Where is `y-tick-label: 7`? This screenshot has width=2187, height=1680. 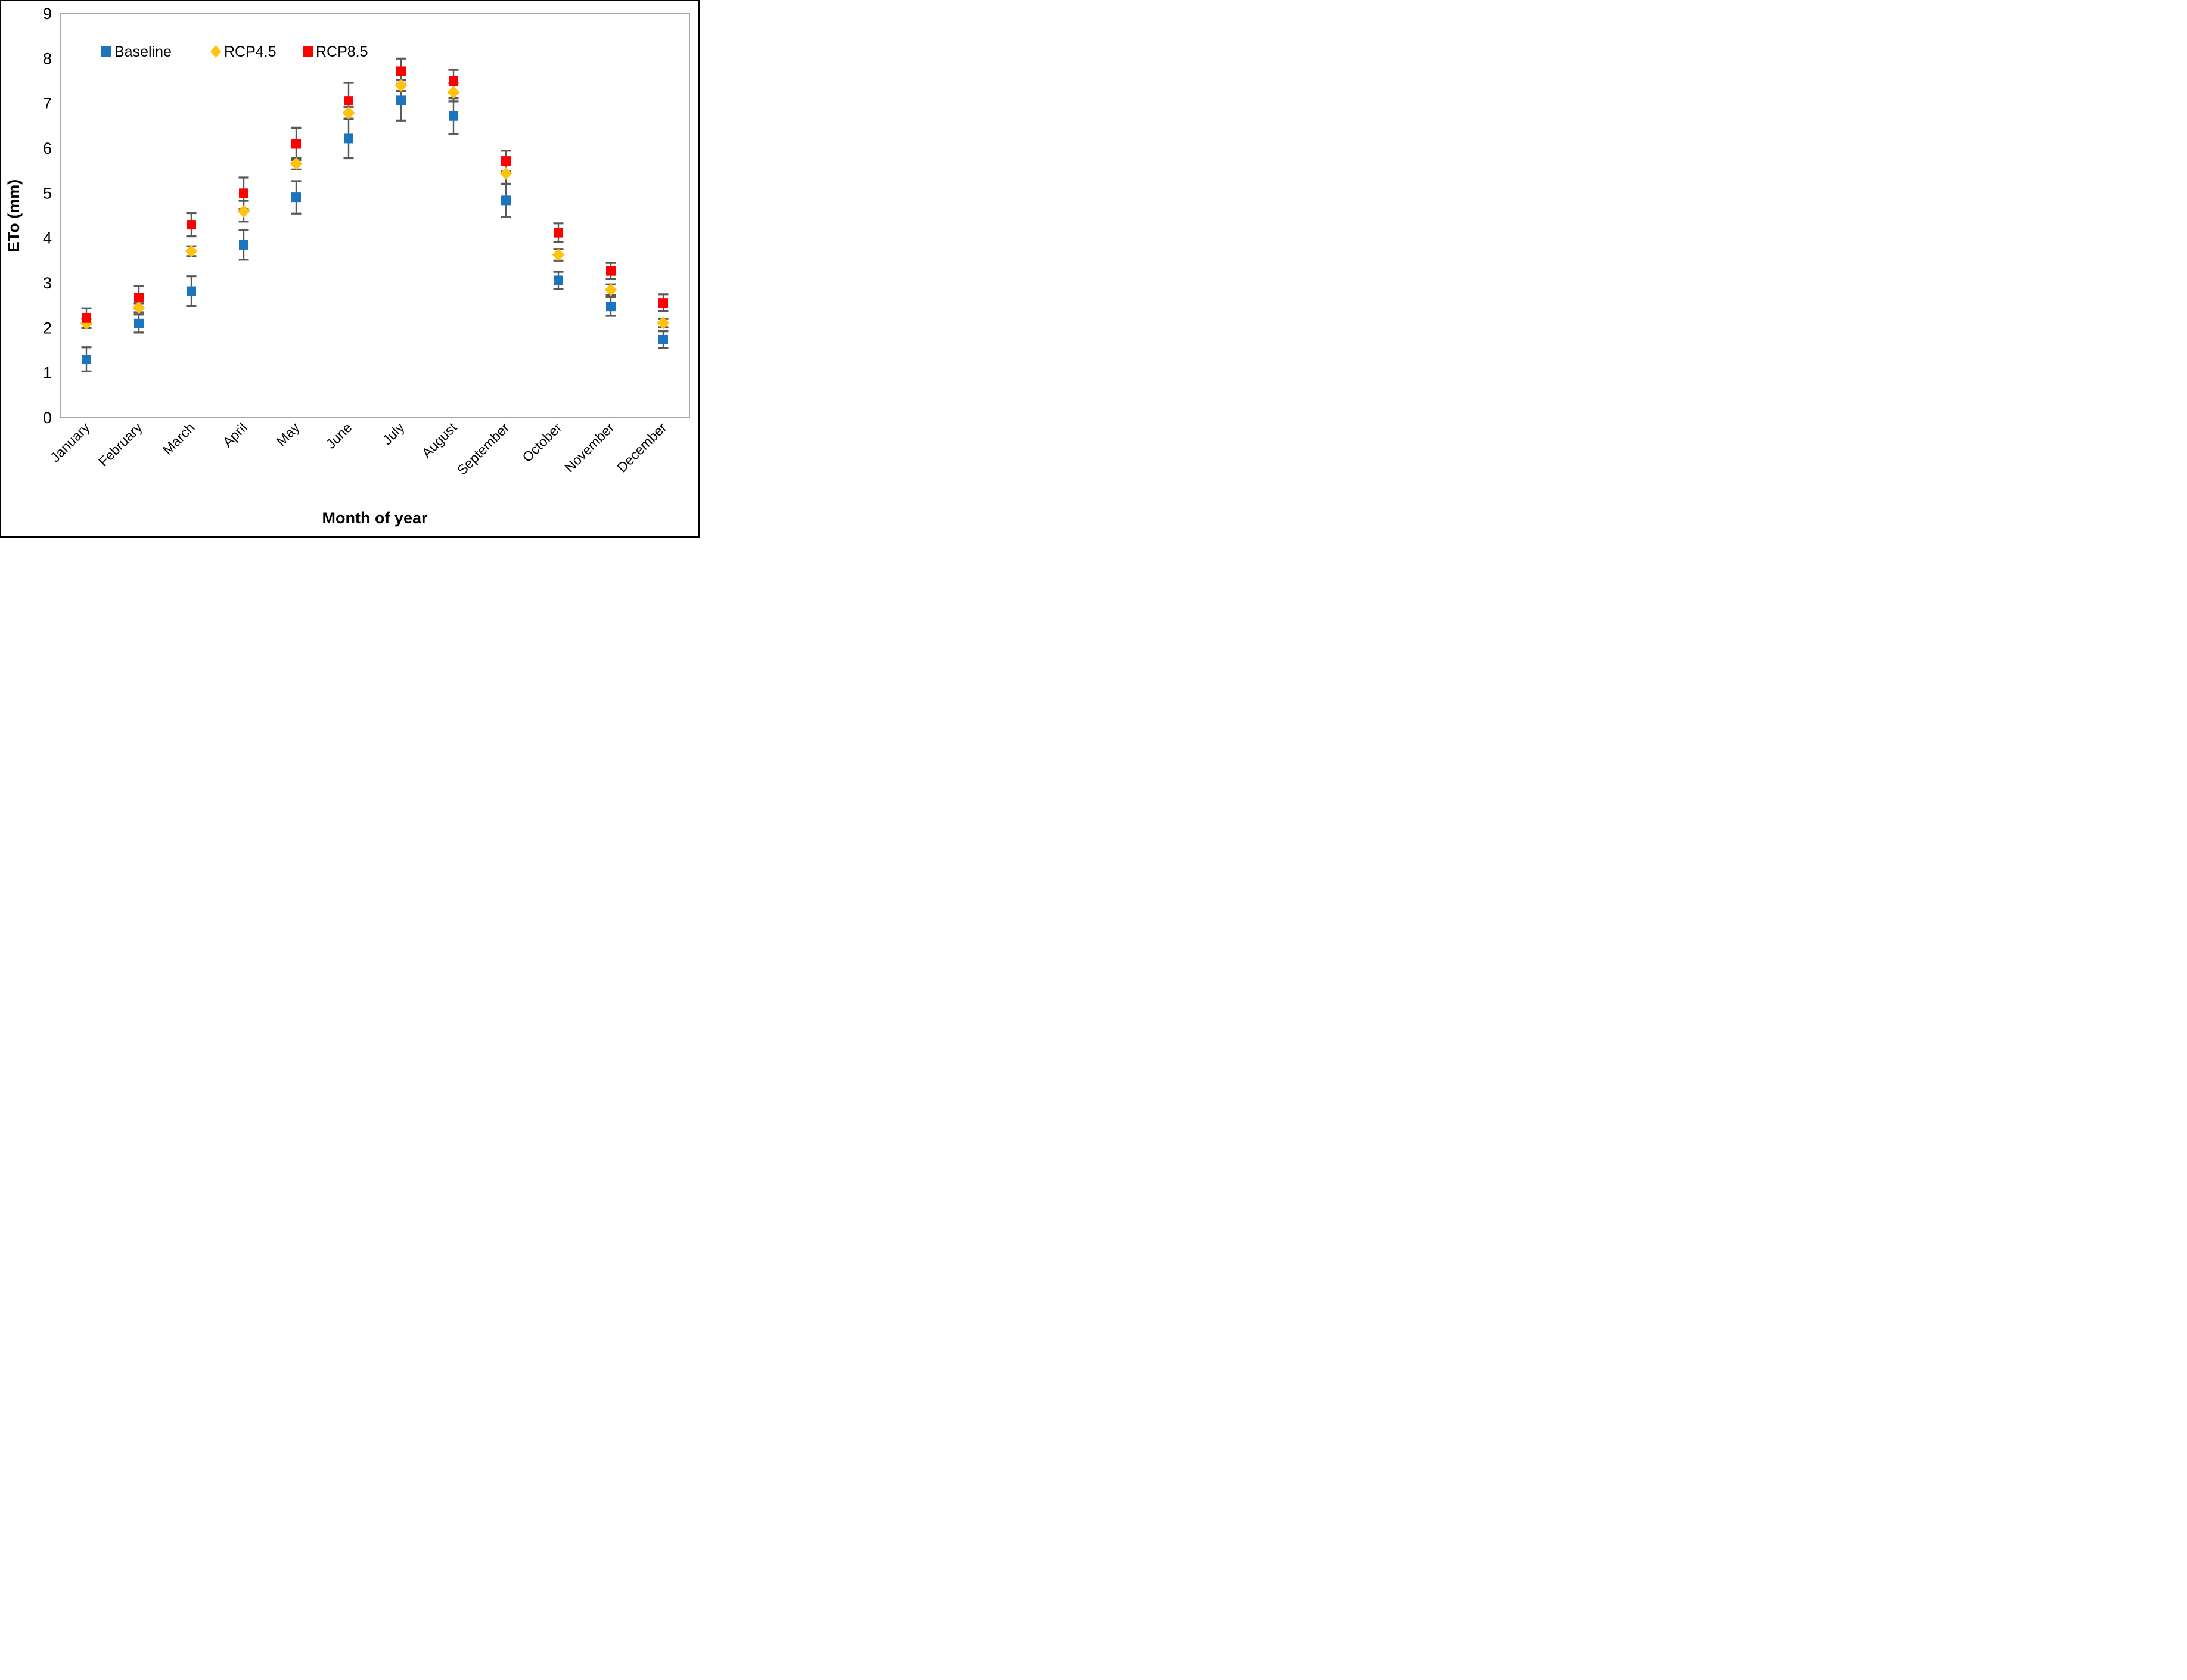
y-tick-label: 7 is located at coordinates (47, 104).